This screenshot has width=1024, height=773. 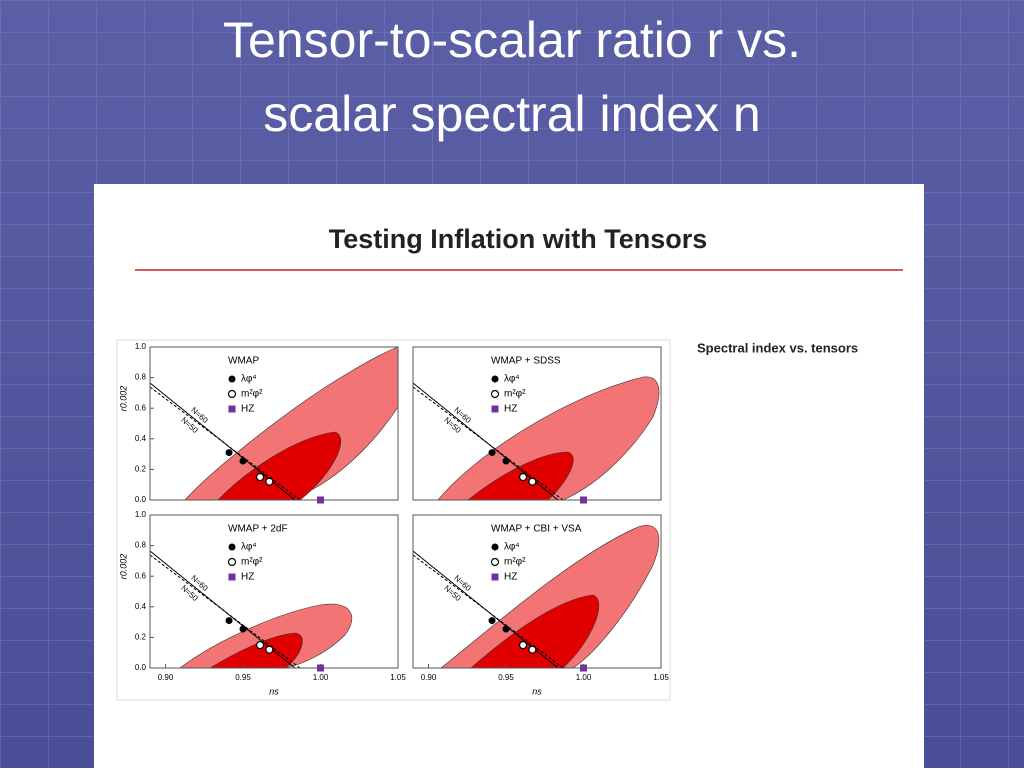 I want to click on slide-title: scalar spectral index n, so click(x=511, y=114).